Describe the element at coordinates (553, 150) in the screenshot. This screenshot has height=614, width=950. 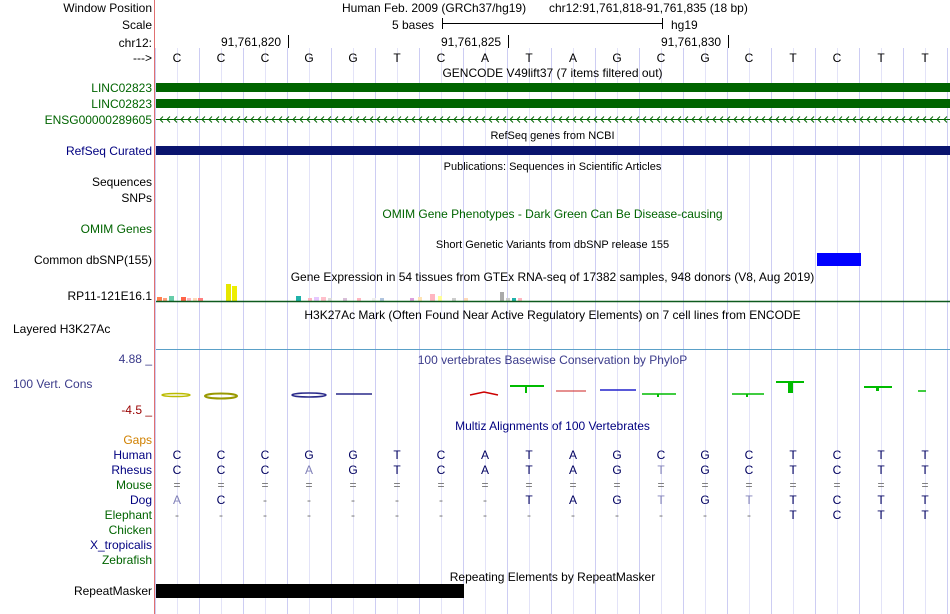
I see `refseq-feature-bar` at that location.